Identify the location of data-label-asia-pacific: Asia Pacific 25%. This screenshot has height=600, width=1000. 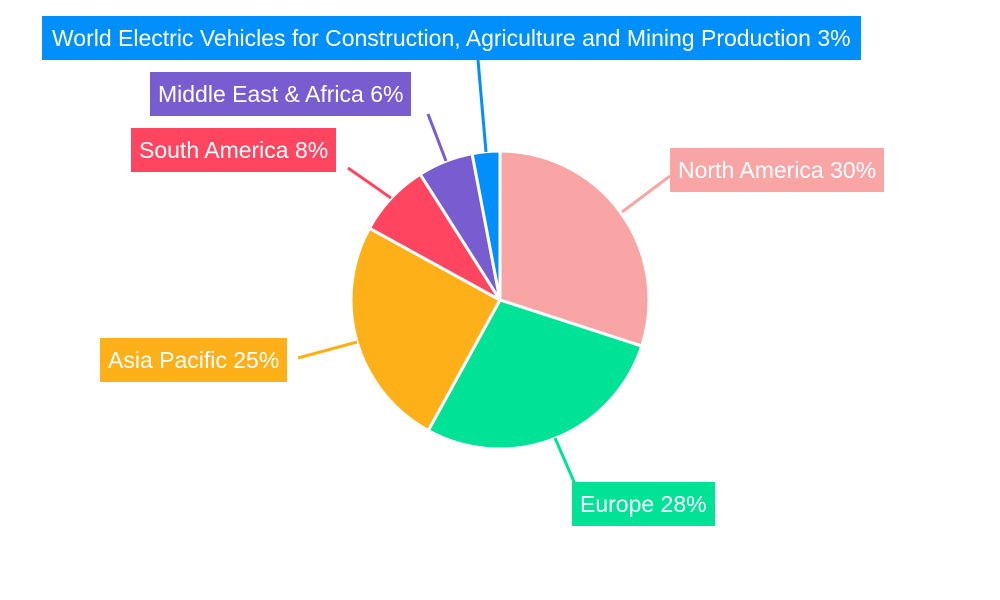
(194, 360).